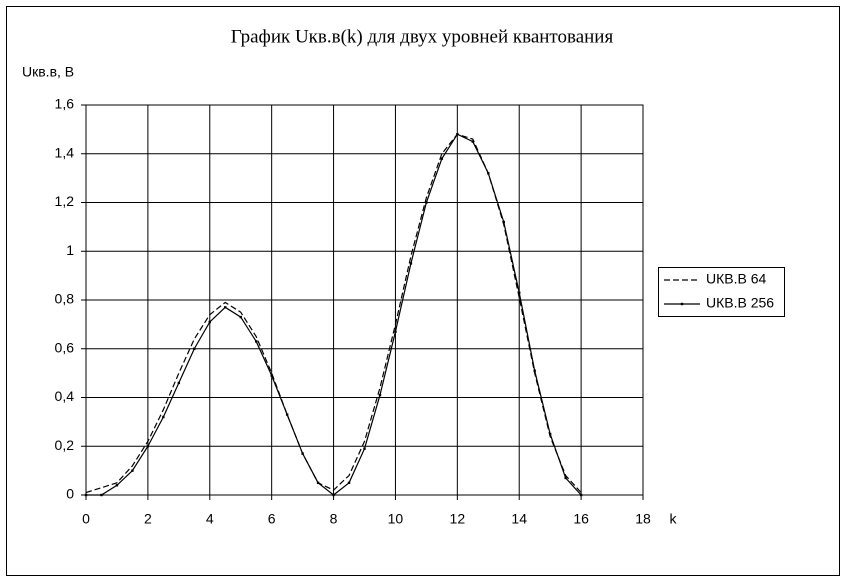  What do you see at coordinates (65, 201) in the screenshot?
I see `y-tick-label: 1,2` at bounding box center [65, 201].